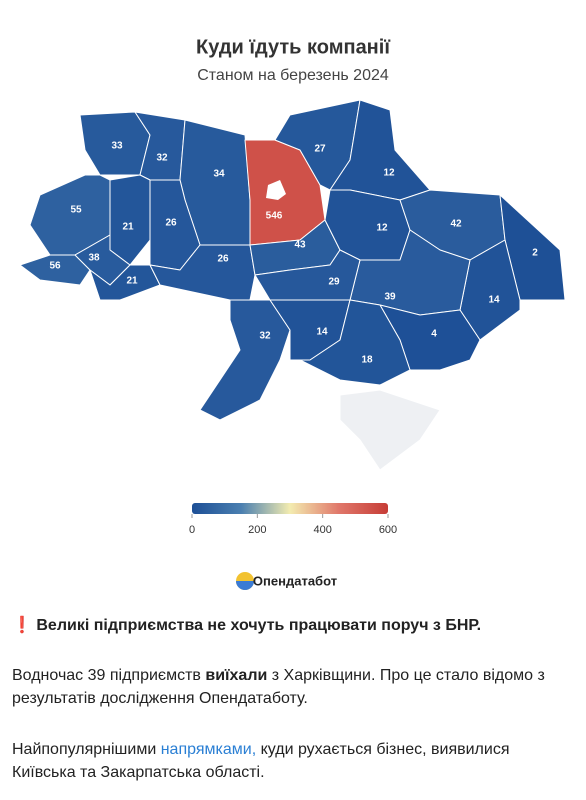 This screenshot has width=586, height=800. I want to click on region-label: 546, so click(274, 216).